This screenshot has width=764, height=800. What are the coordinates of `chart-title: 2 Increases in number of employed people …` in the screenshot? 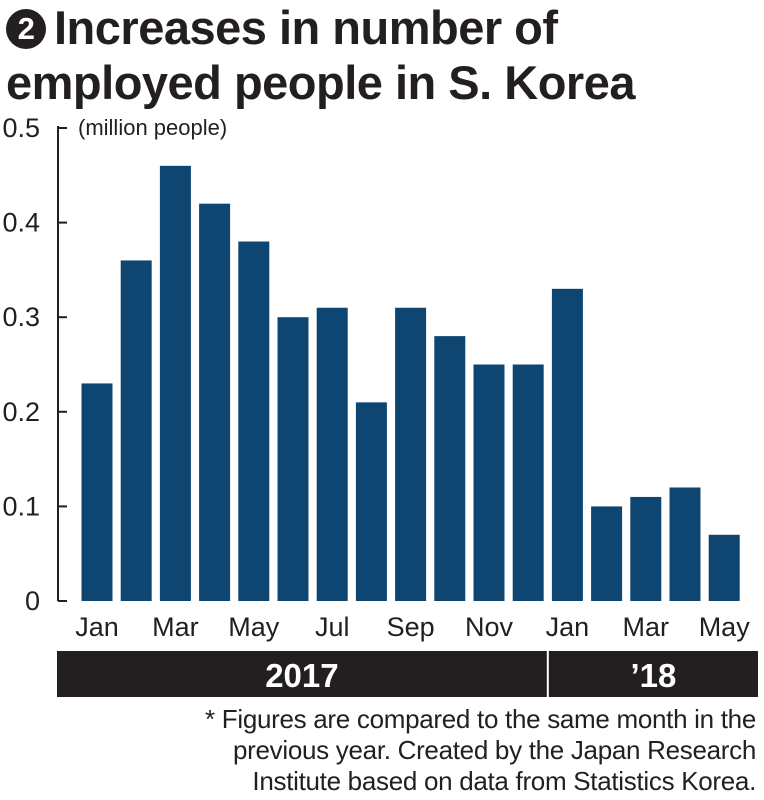 It's located at (384, 55).